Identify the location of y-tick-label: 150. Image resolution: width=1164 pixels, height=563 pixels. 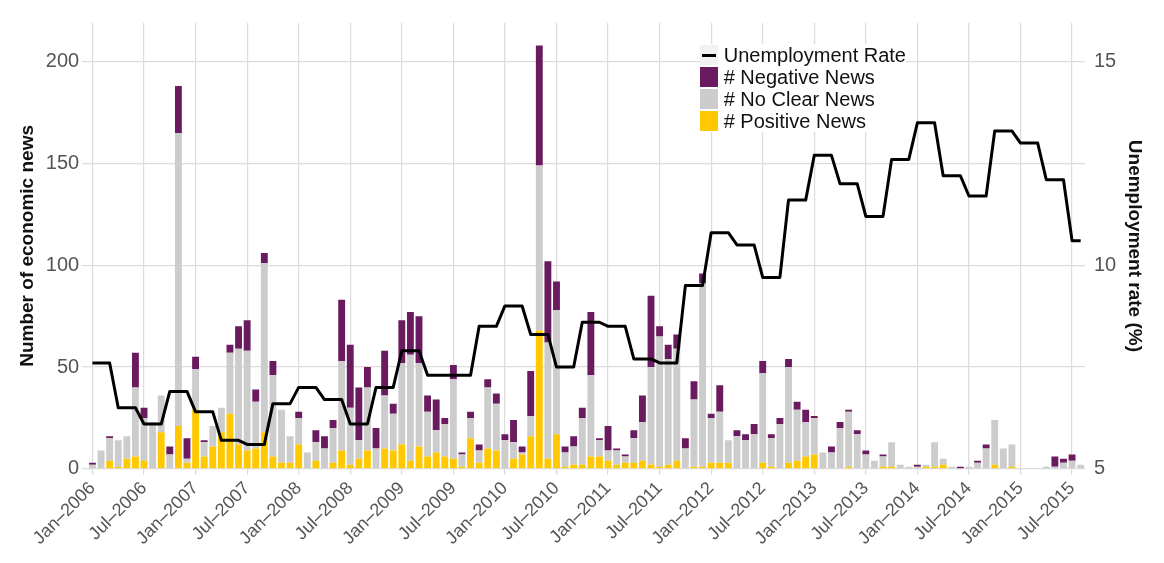
(62, 161).